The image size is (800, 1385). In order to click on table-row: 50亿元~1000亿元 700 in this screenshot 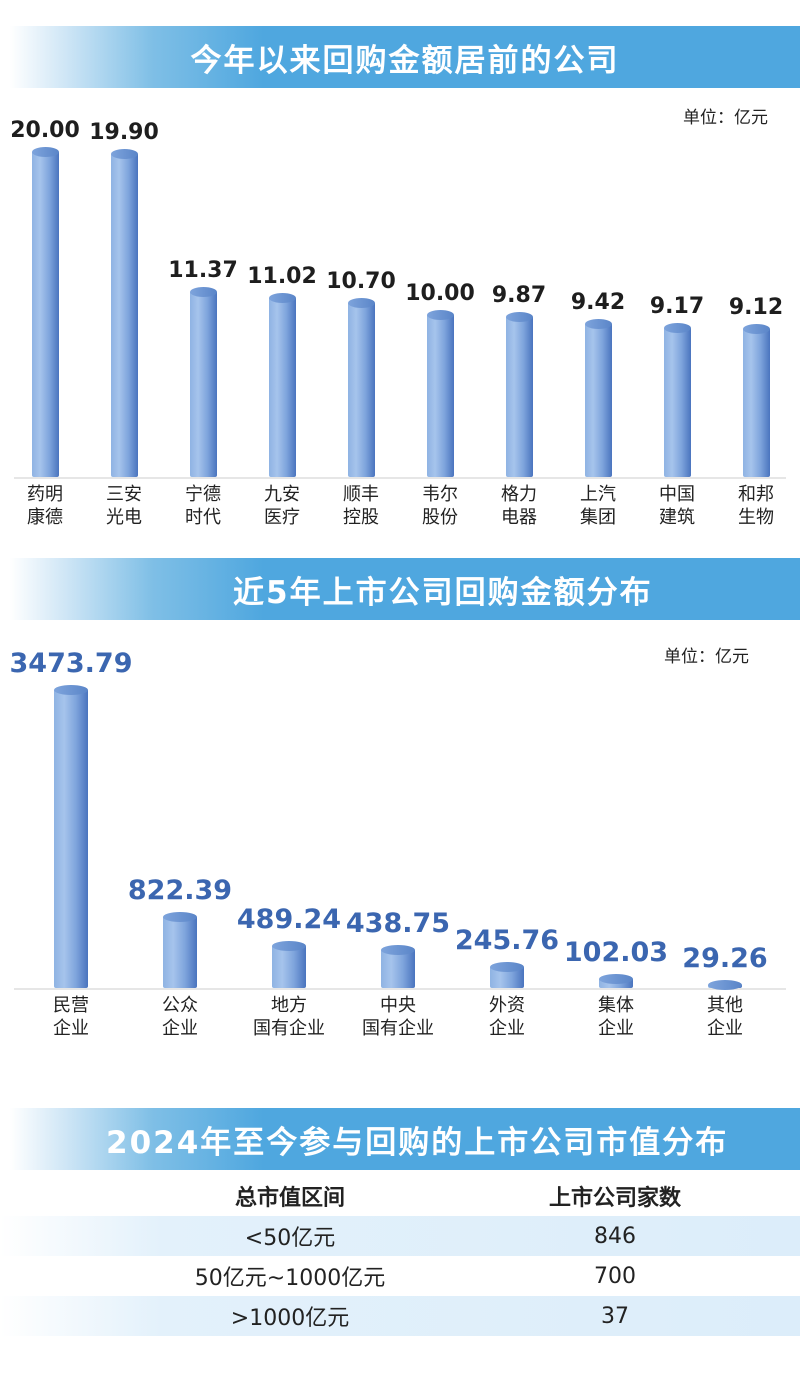, I will do `click(400, 1276)`.